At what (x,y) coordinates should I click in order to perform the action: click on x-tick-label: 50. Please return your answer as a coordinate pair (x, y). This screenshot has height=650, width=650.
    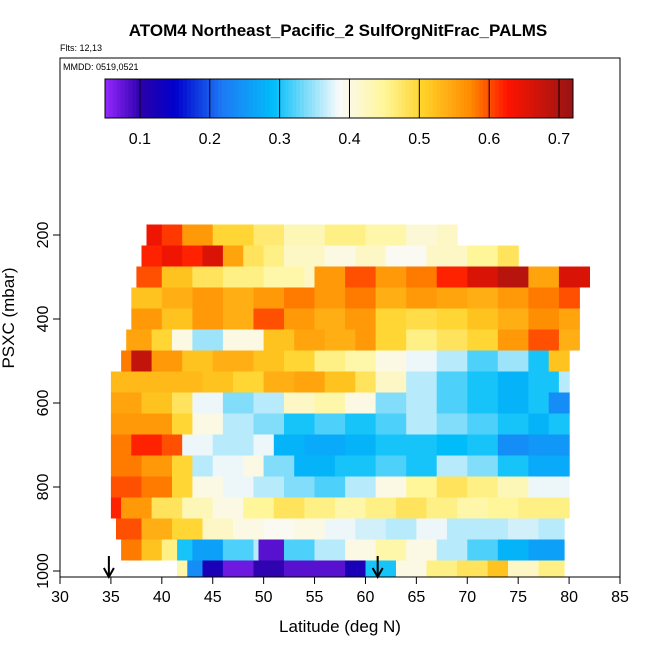
    Looking at the image, I should click on (264, 597).